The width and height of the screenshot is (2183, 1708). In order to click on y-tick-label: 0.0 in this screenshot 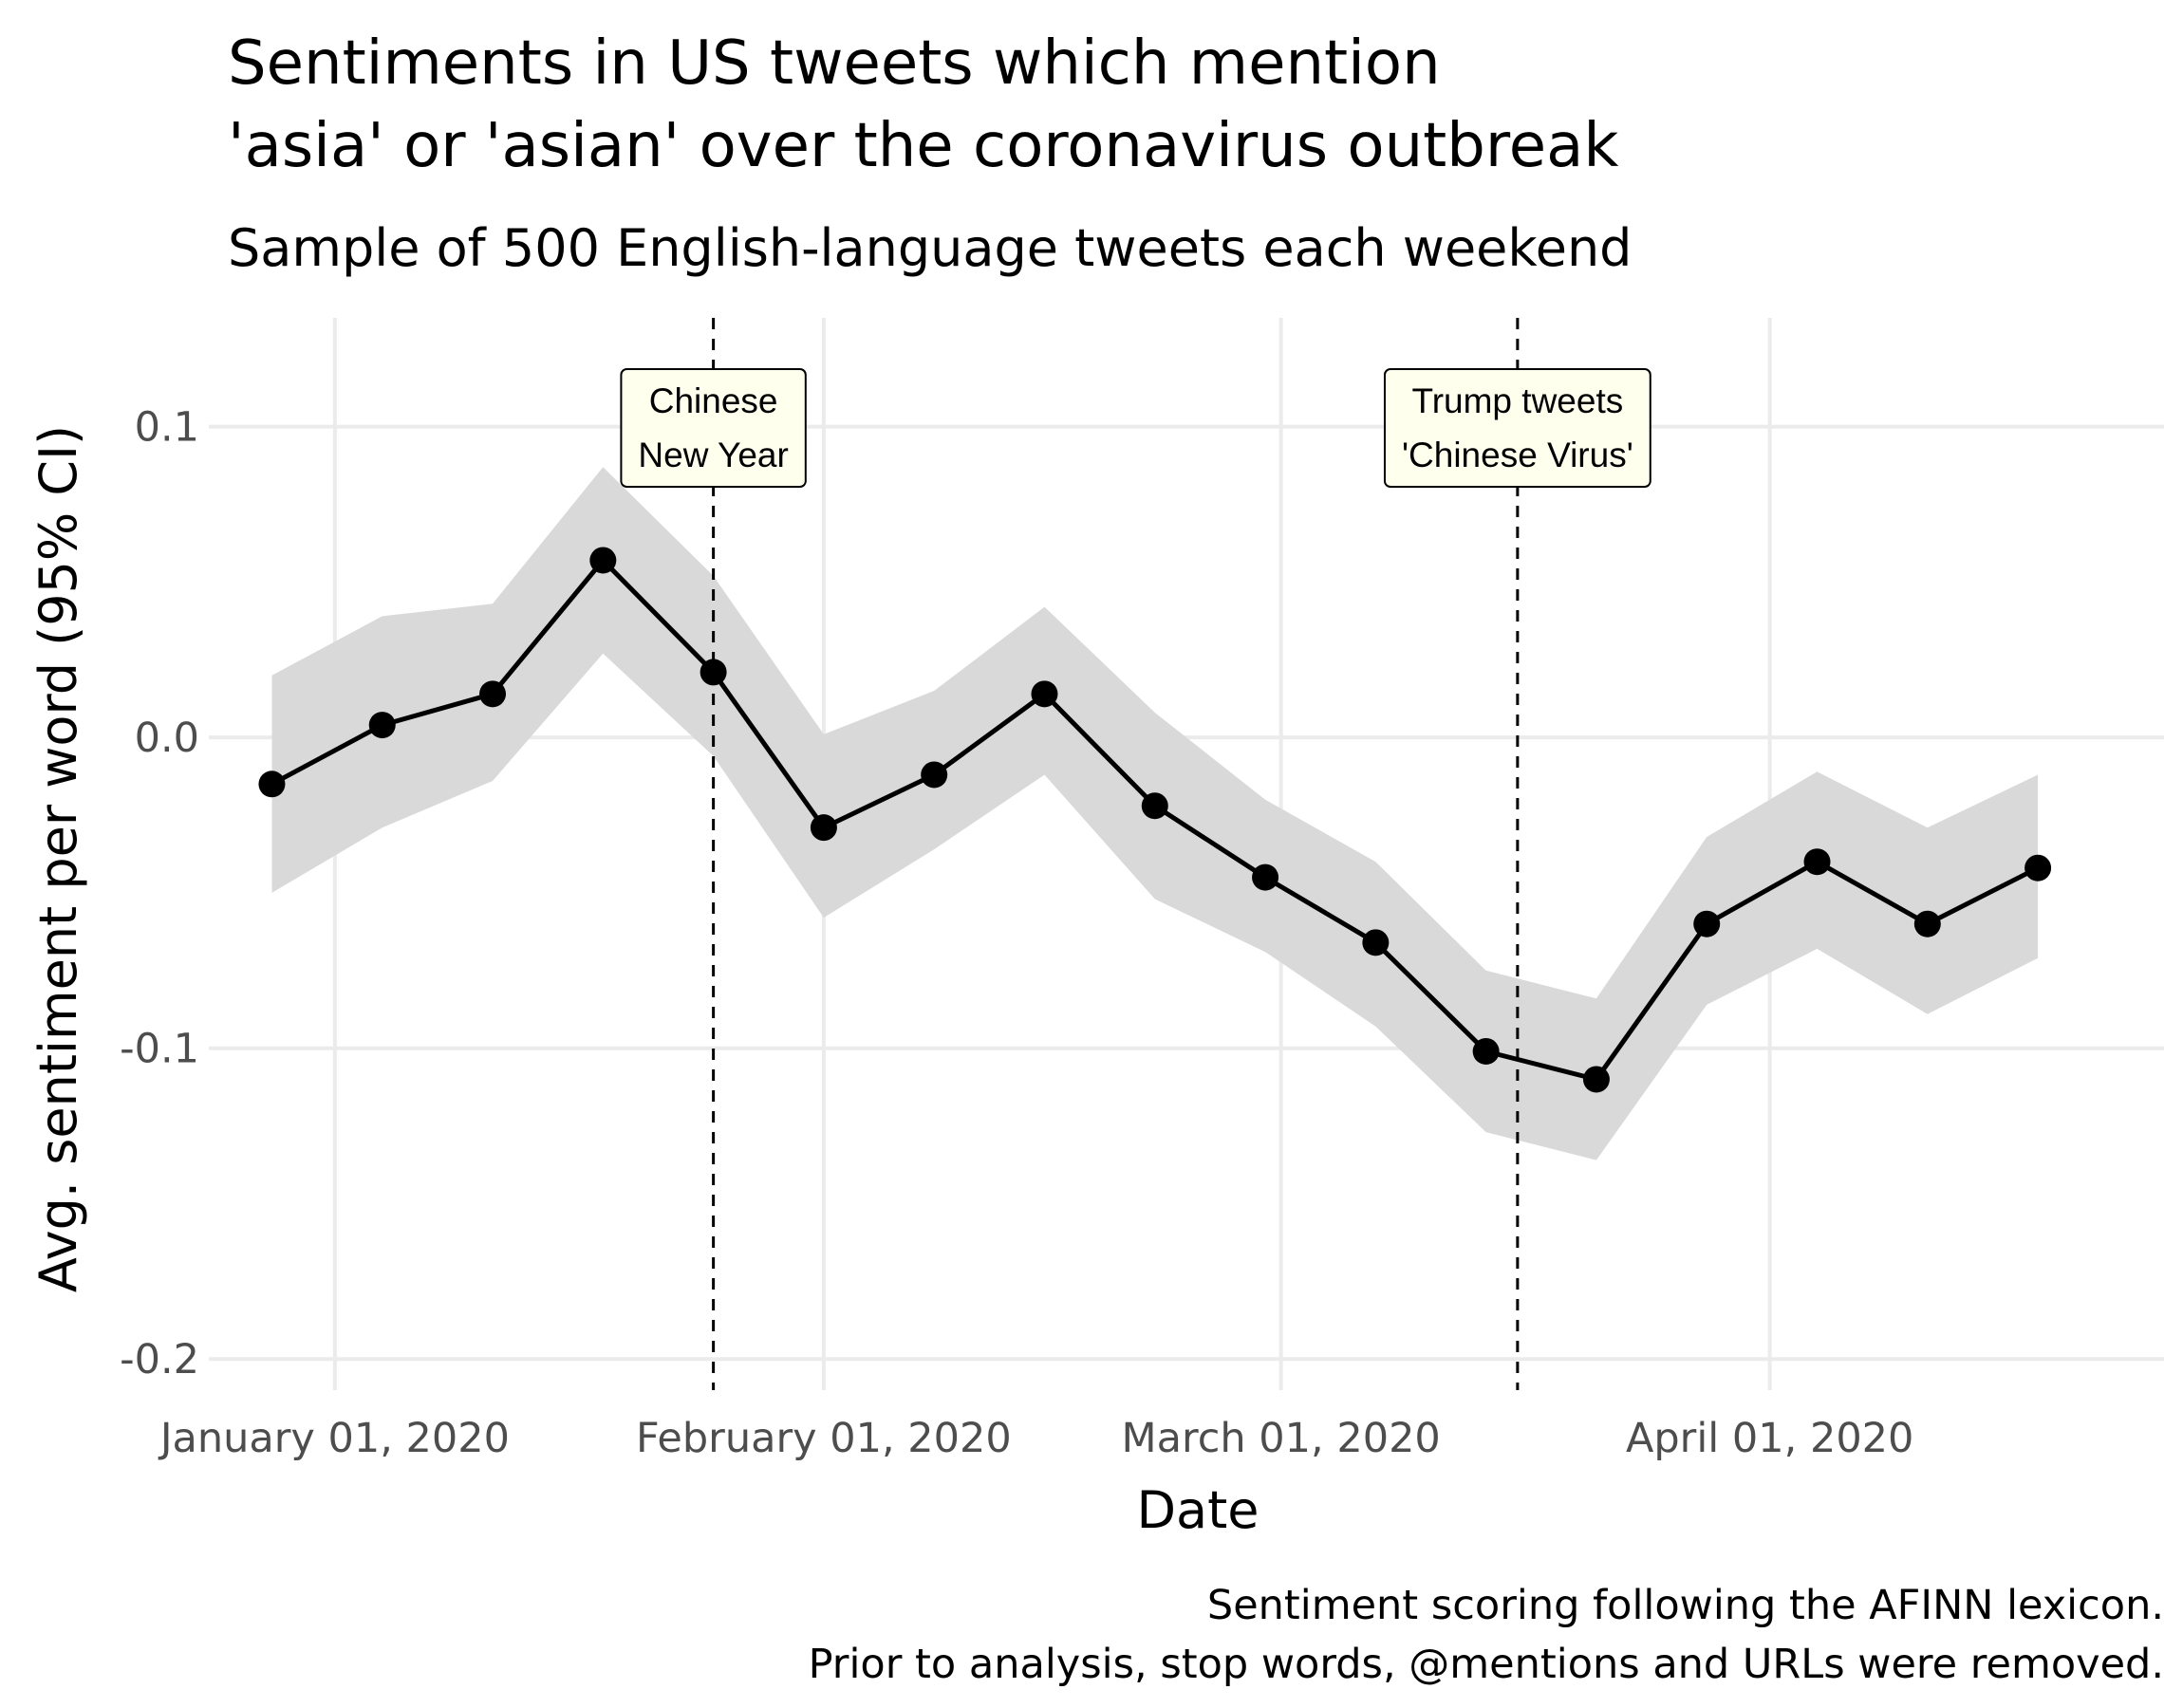, I will do `click(167, 738)`.